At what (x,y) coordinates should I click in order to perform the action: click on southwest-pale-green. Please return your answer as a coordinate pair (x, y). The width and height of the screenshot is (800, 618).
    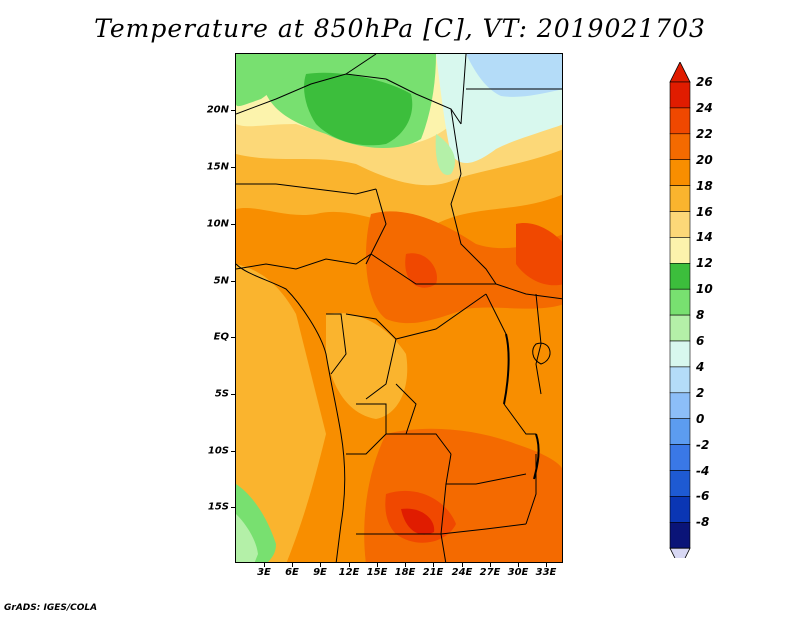
    Looking at the image, I should click on (247, 538).